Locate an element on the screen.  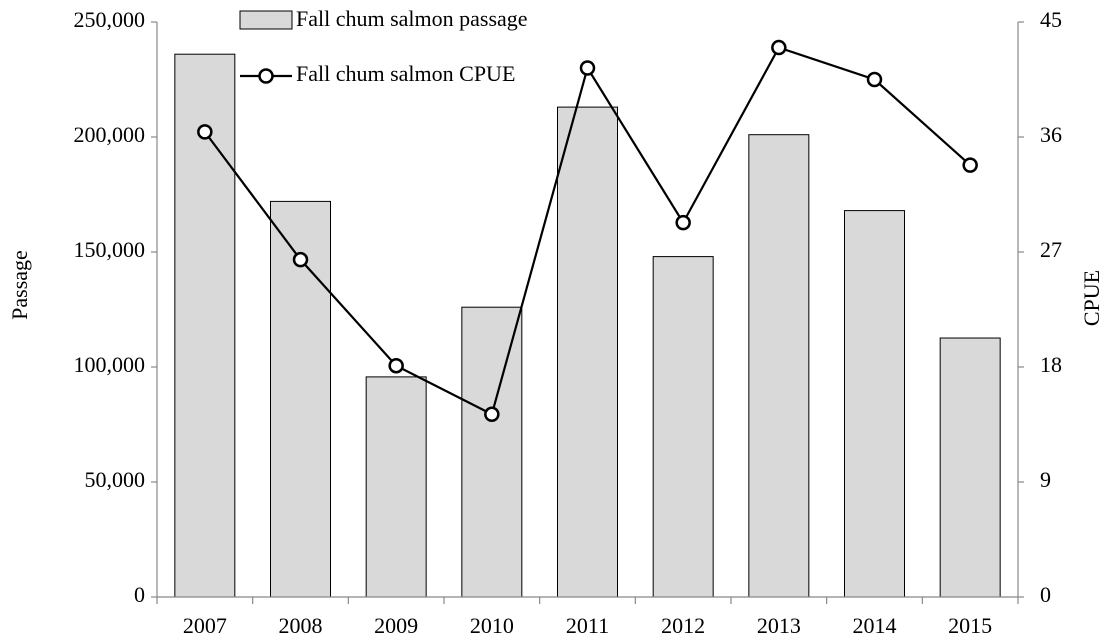
y2-tick-label: 36 is located at coordinates (1051, 134).